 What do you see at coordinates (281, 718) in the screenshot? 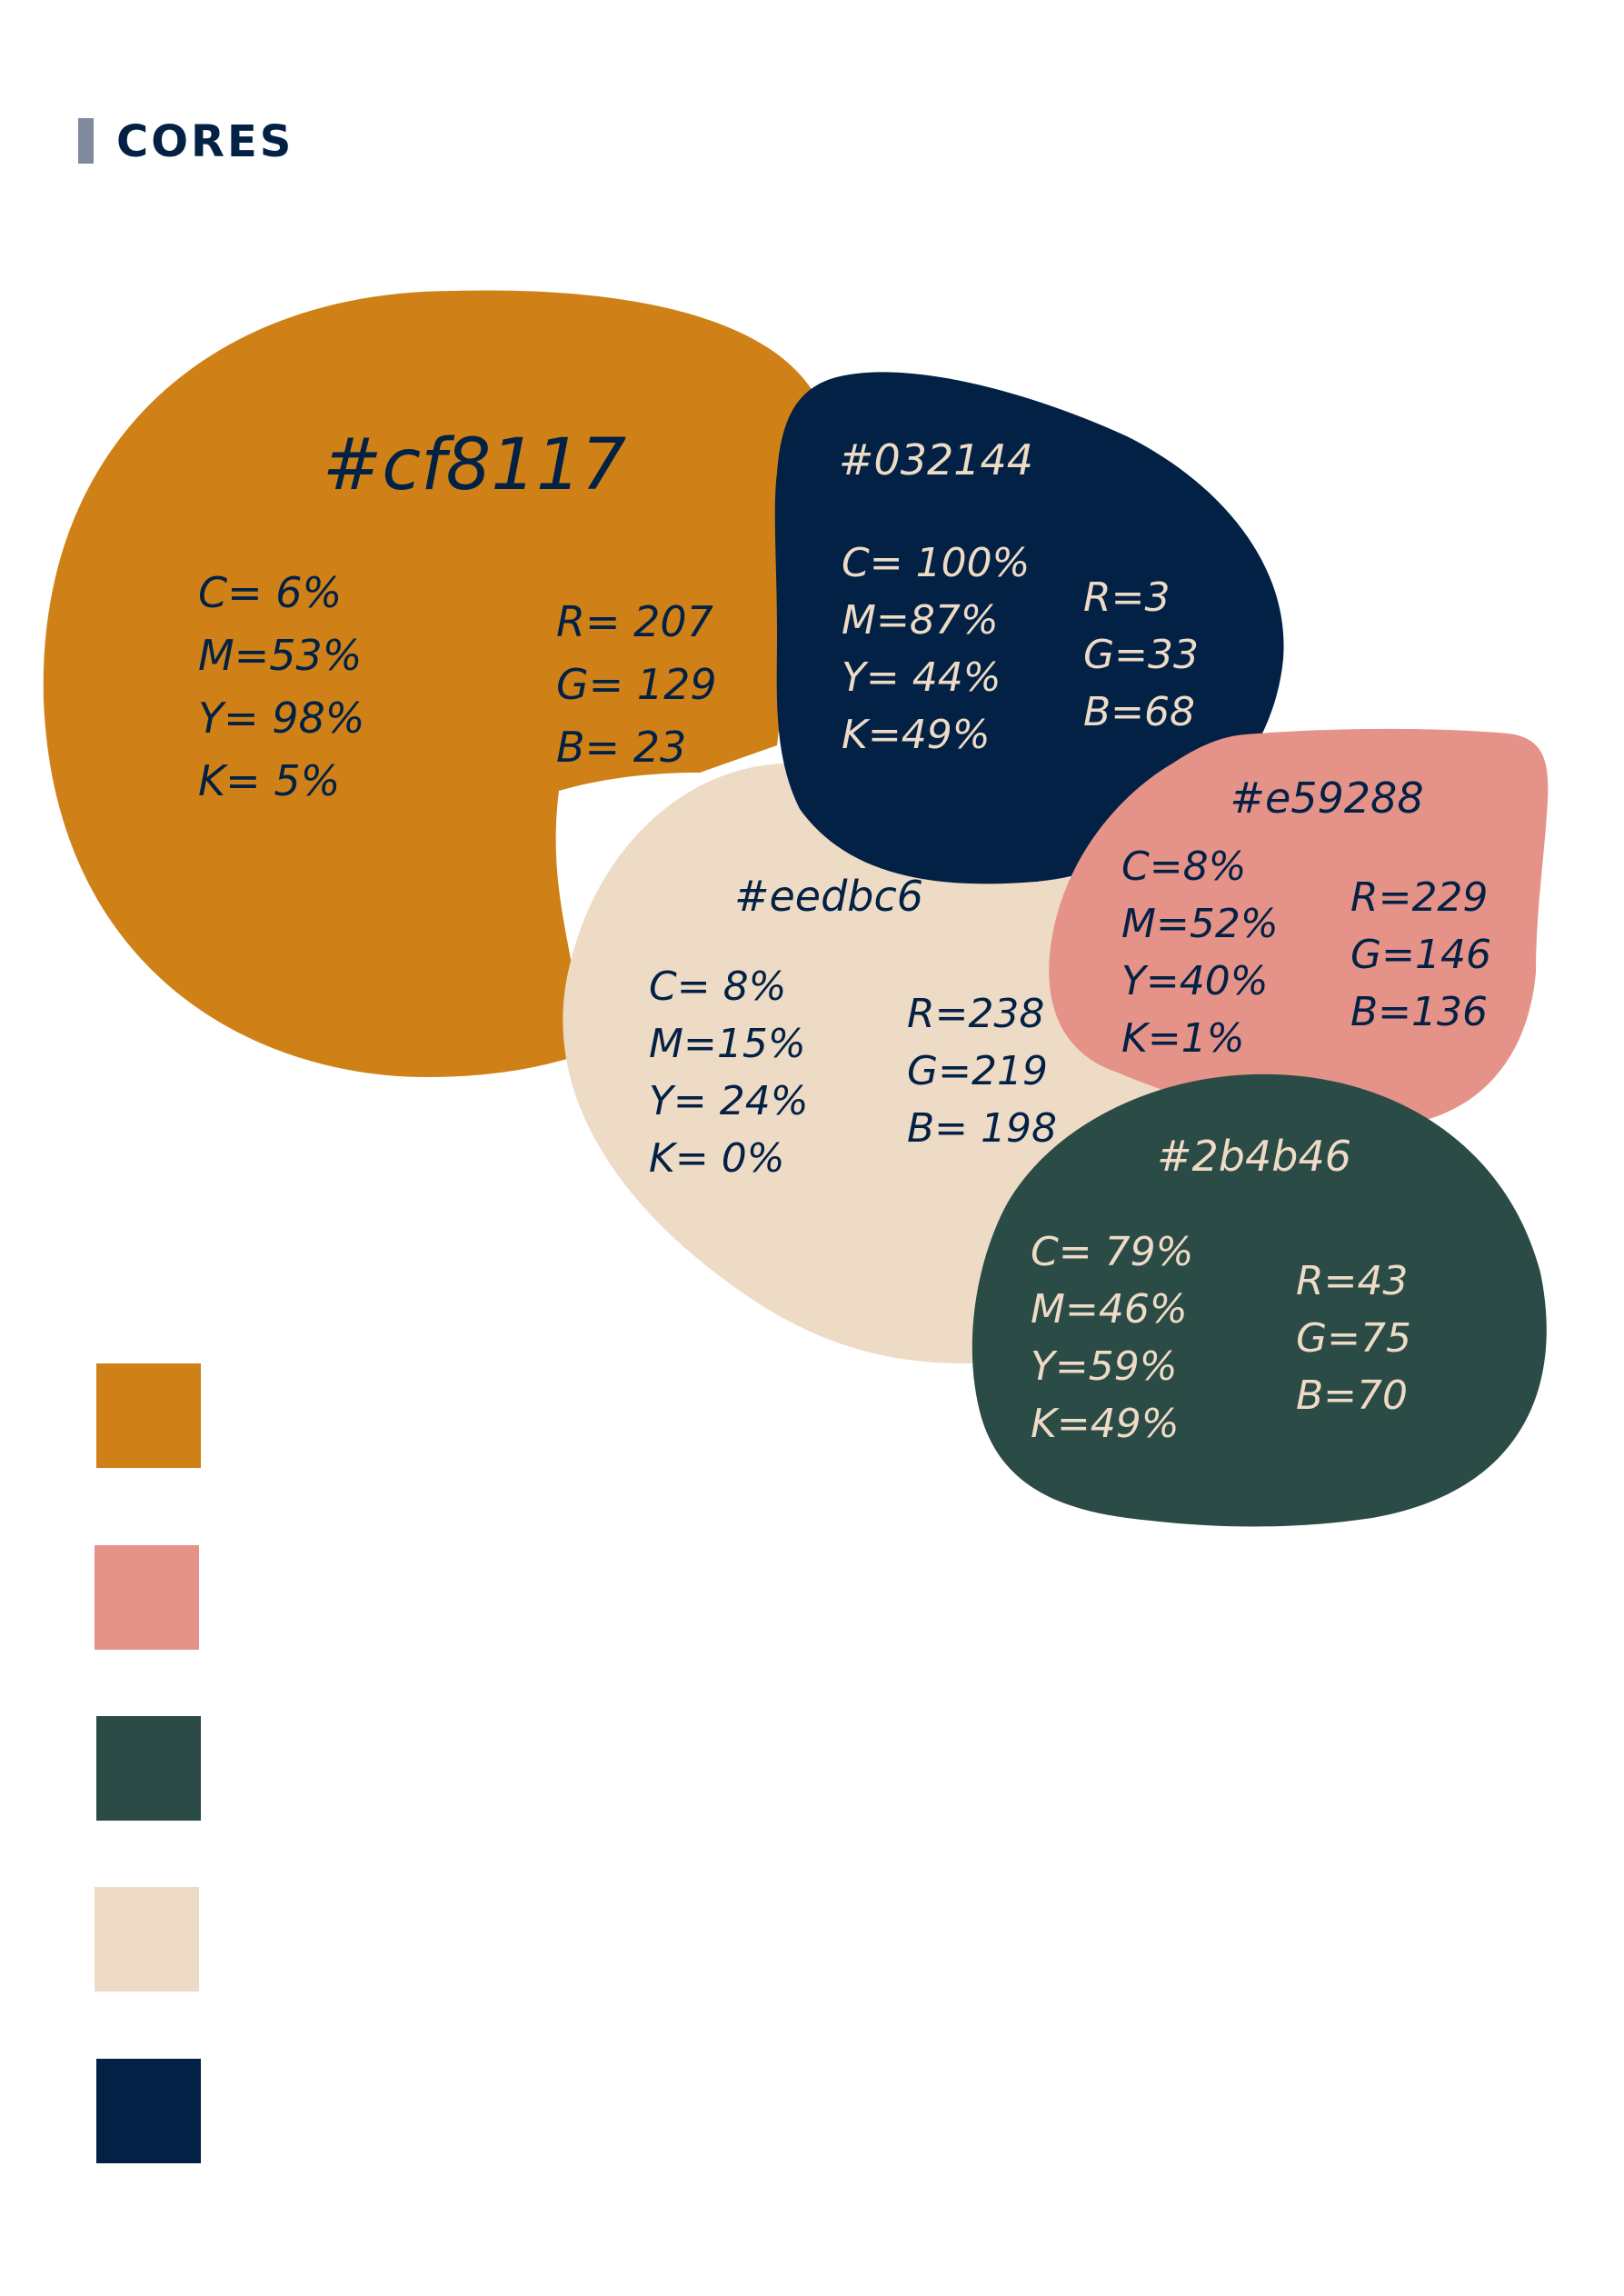
I see `cmyk-line: Y= 98%` at bounding box center [281, 718].